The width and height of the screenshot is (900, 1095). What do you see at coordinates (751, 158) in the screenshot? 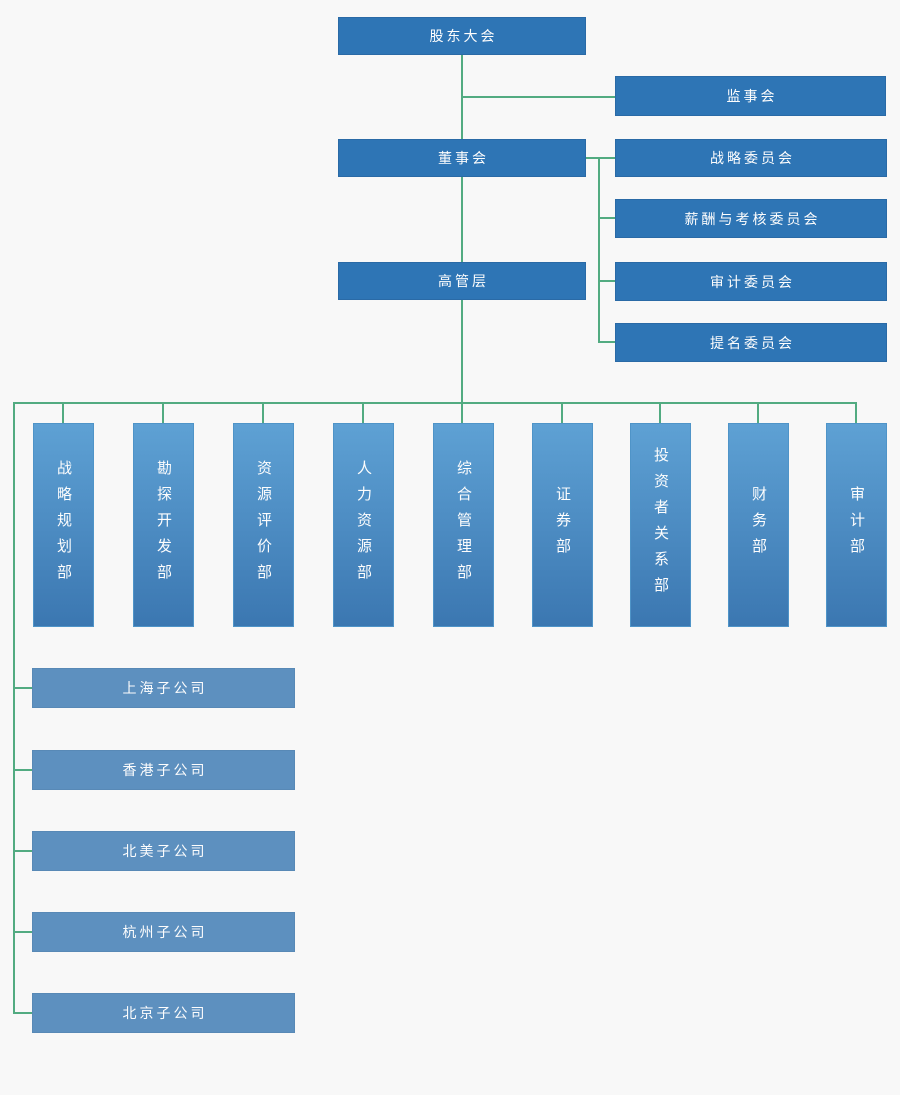
I see `node-committee-strategy: 战略委员会` at bounding box center [751, 158].